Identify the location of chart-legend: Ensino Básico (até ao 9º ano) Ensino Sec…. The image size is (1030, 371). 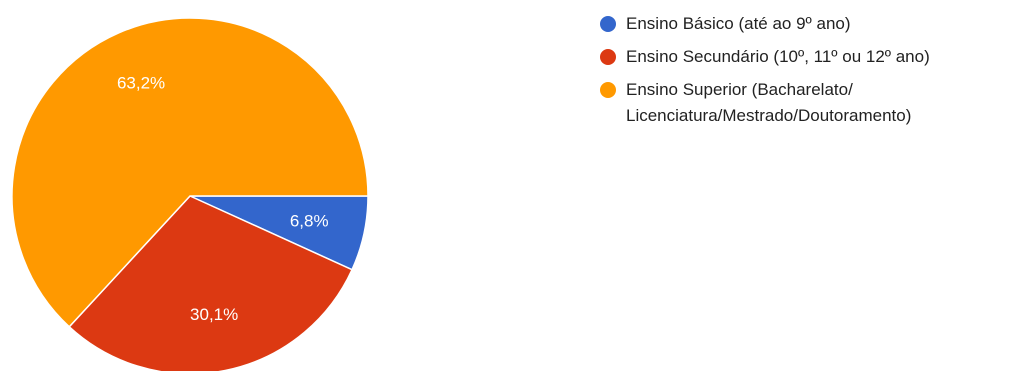
(812, 73).